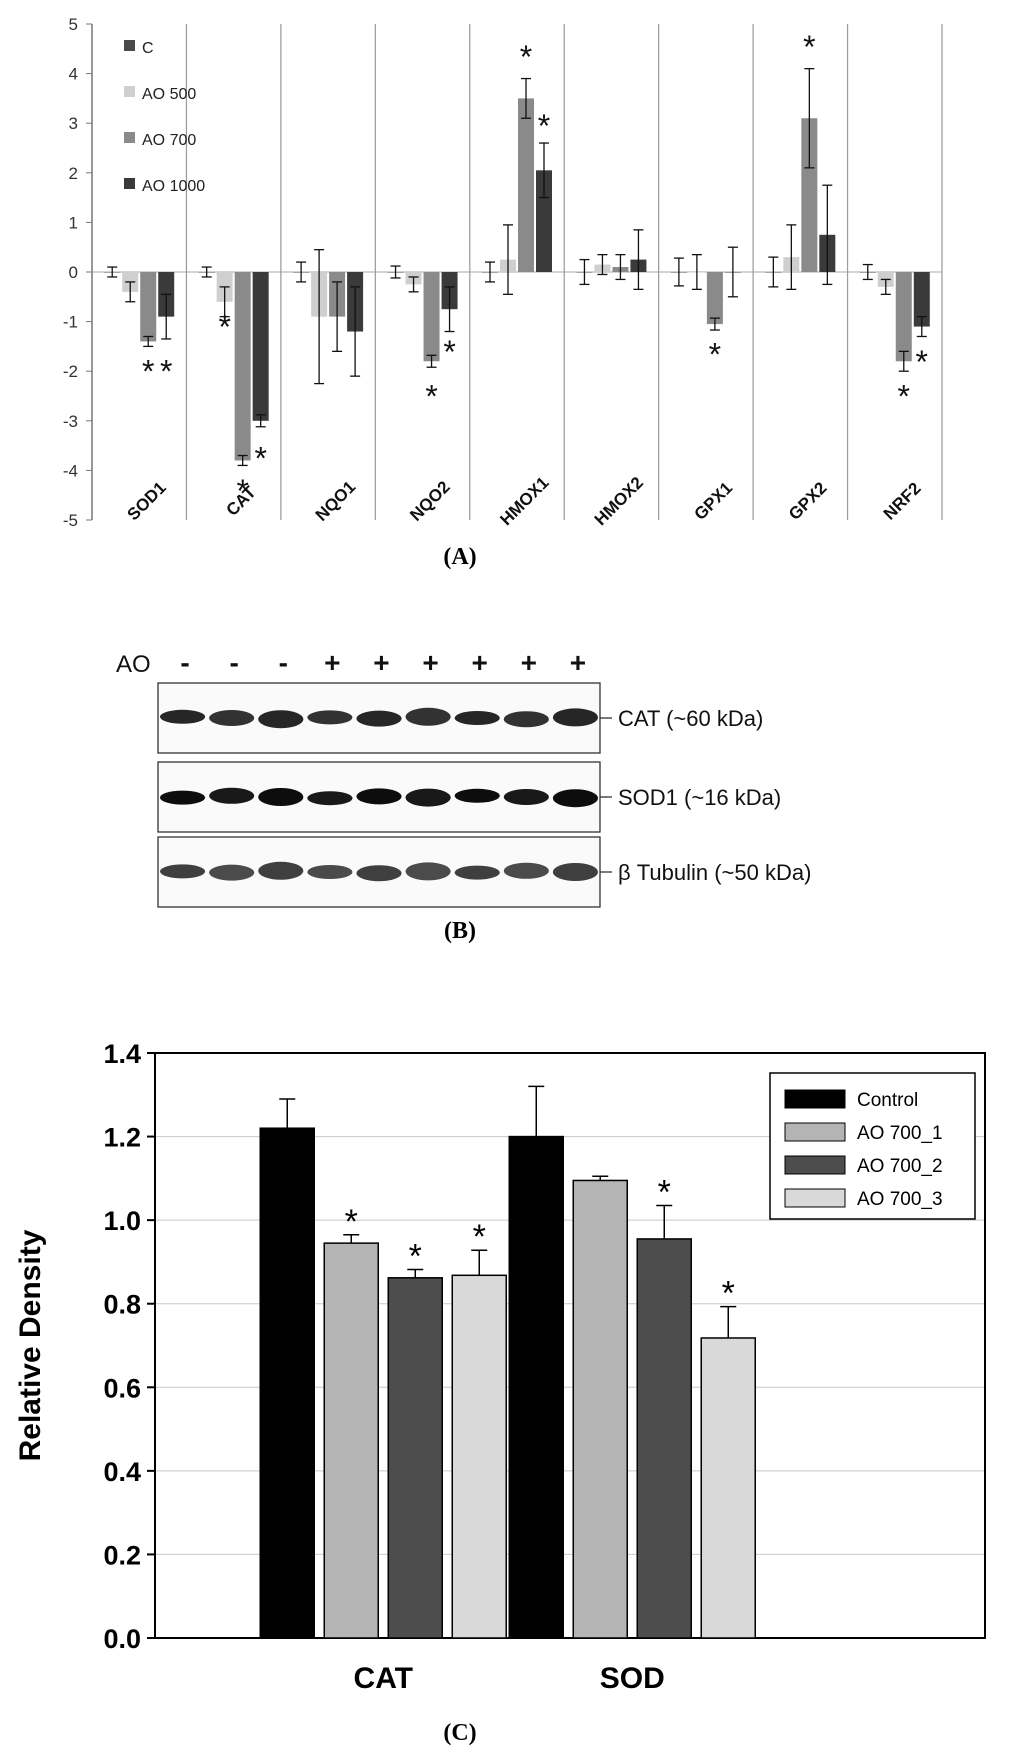  I want to click on x-category-label: NQO2, so click(430, 501).